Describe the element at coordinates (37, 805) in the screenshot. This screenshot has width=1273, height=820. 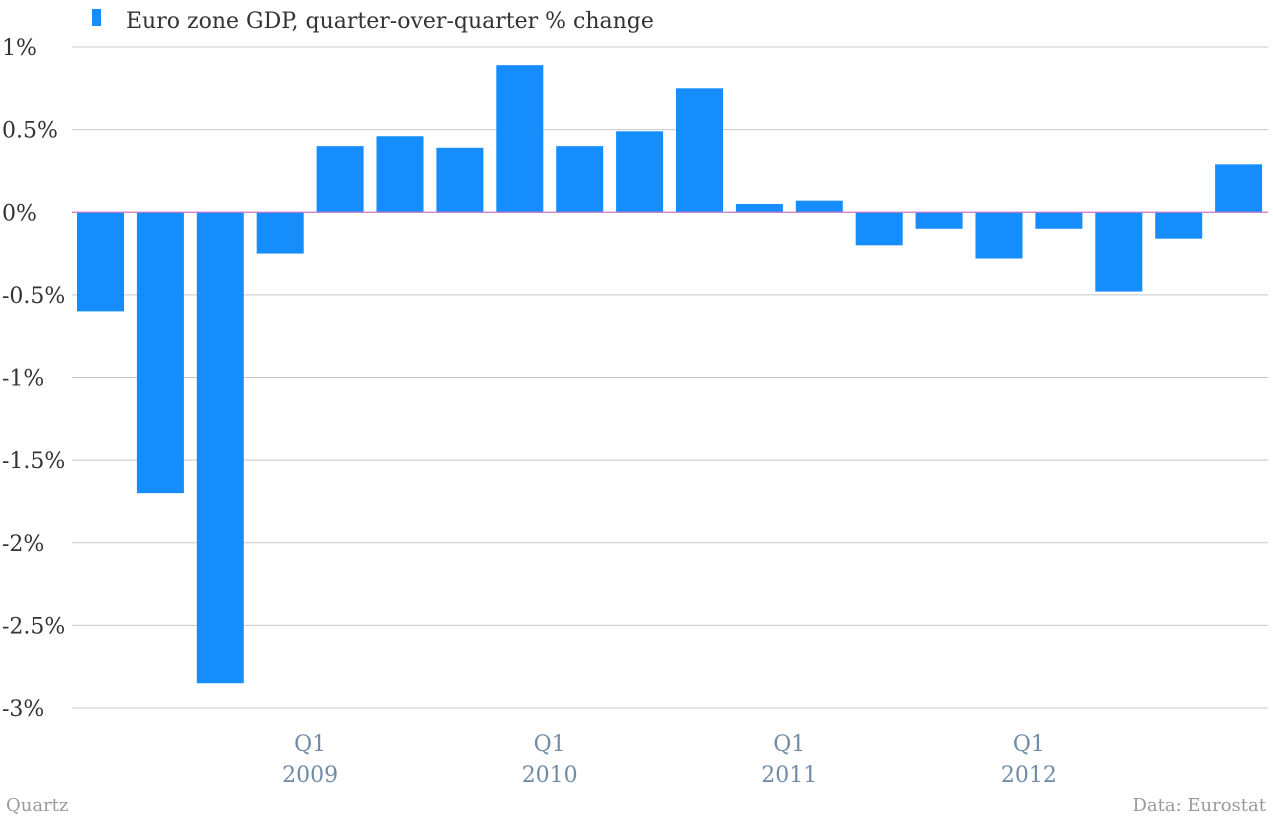
I see `credit-quartz: Quartz` at that location.